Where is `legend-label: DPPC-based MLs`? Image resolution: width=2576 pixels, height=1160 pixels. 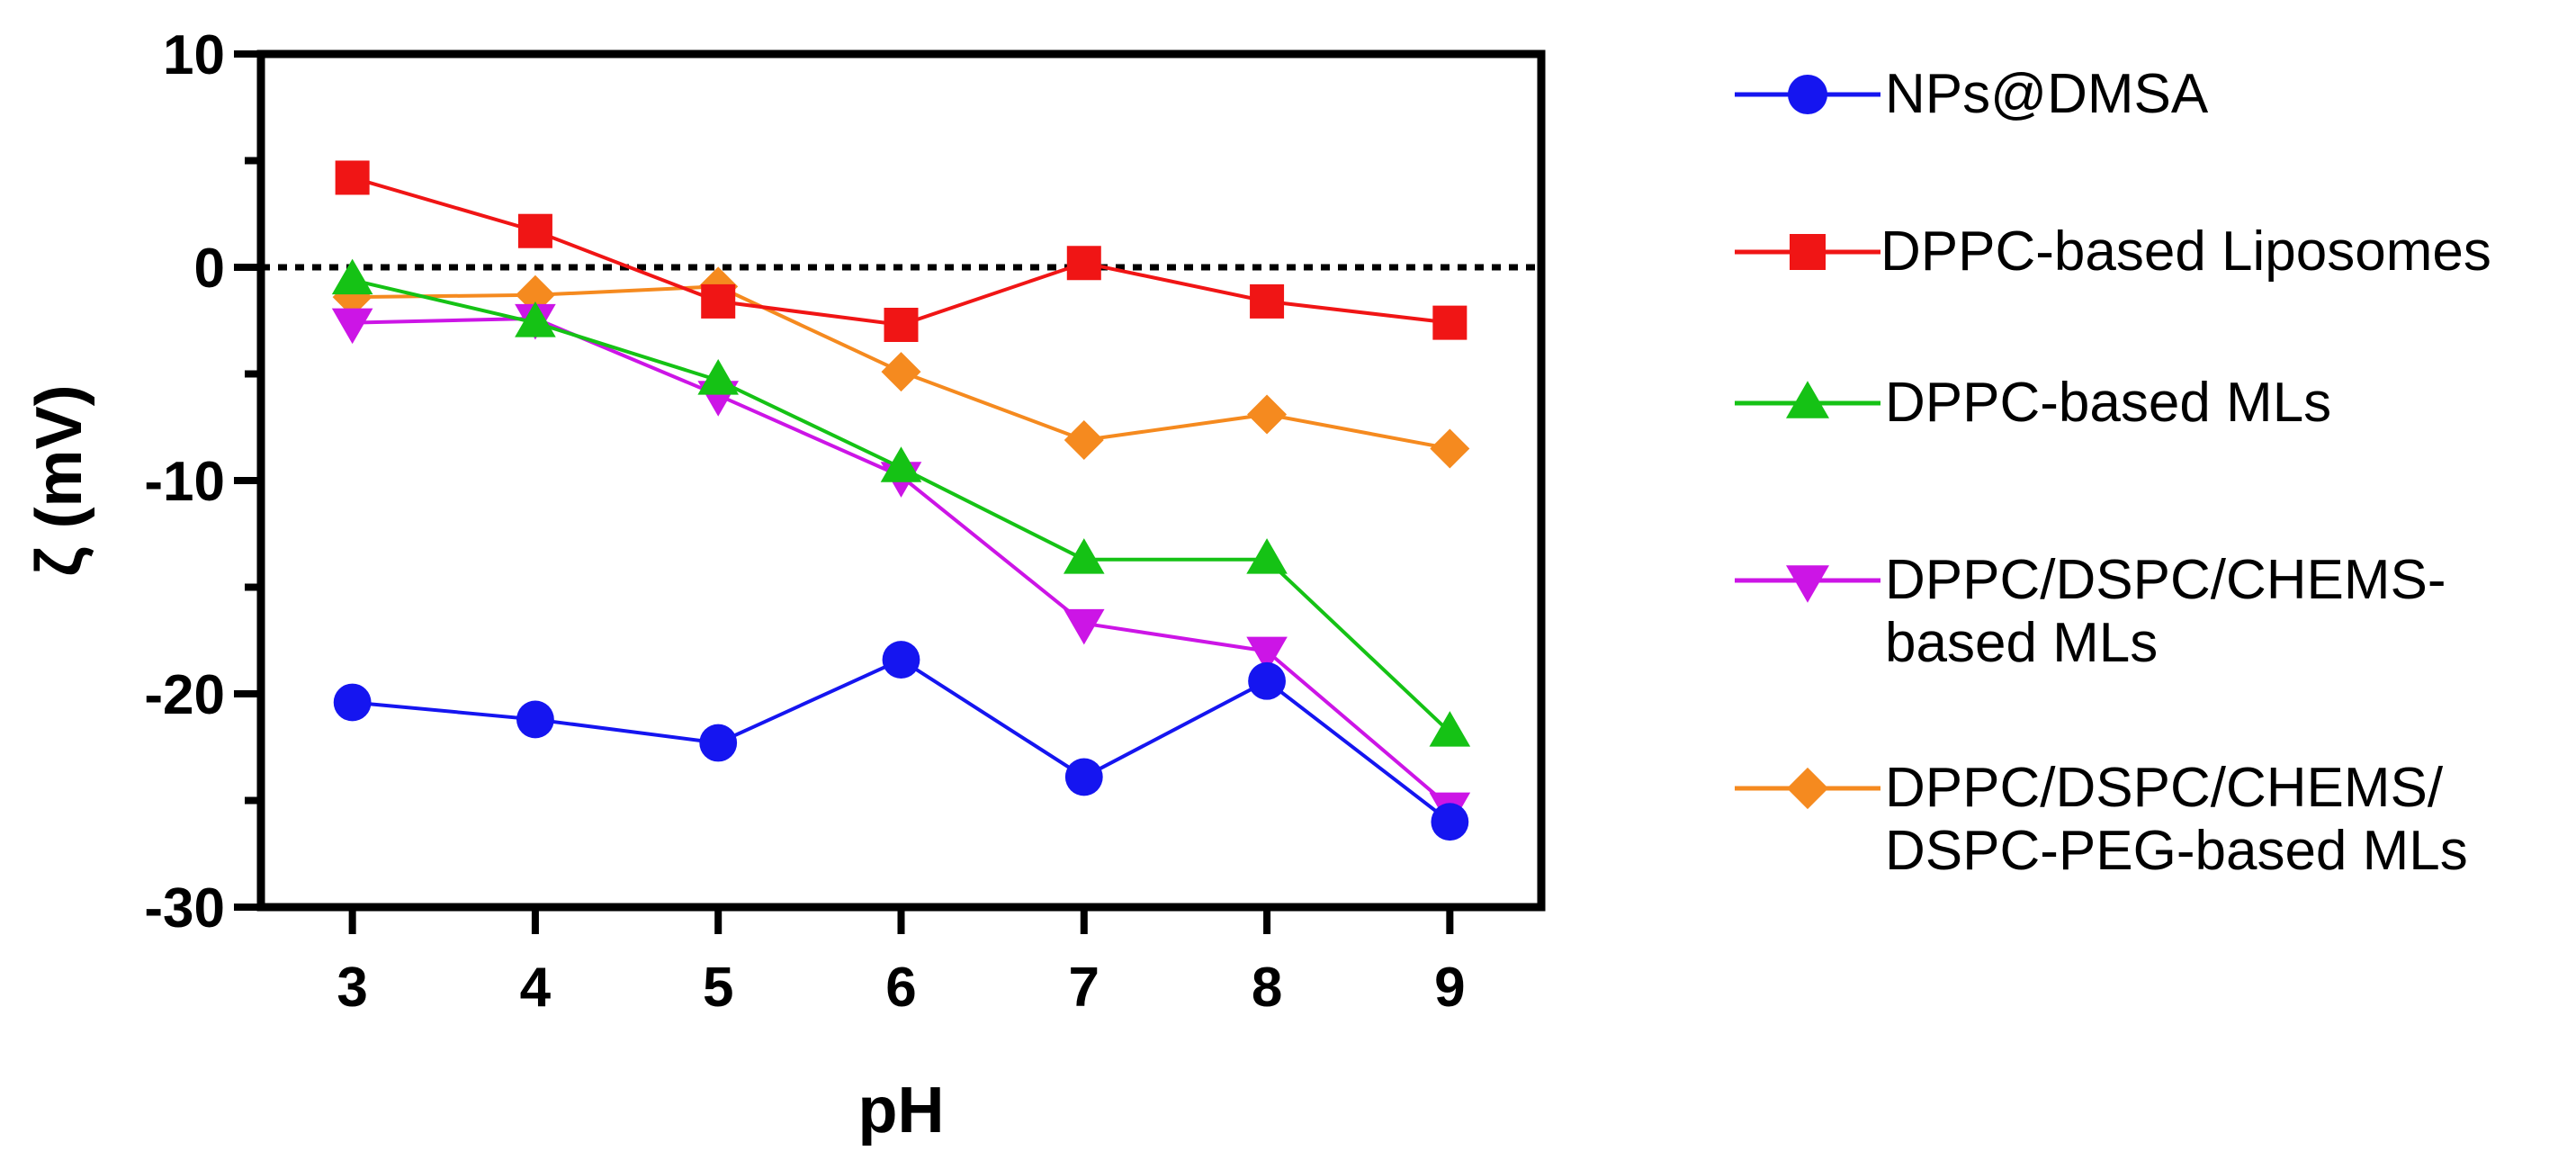
legend-label: DPPC-based MLs is located at coordinates (2108, 403).